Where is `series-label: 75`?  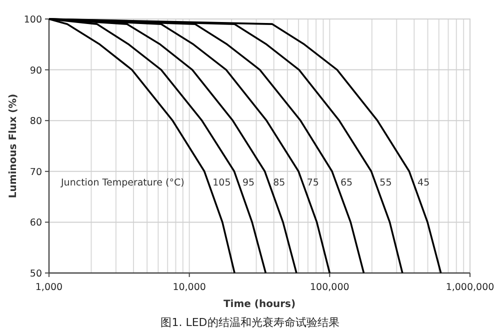
series-label: 75 is located at coordinates (312, 182).